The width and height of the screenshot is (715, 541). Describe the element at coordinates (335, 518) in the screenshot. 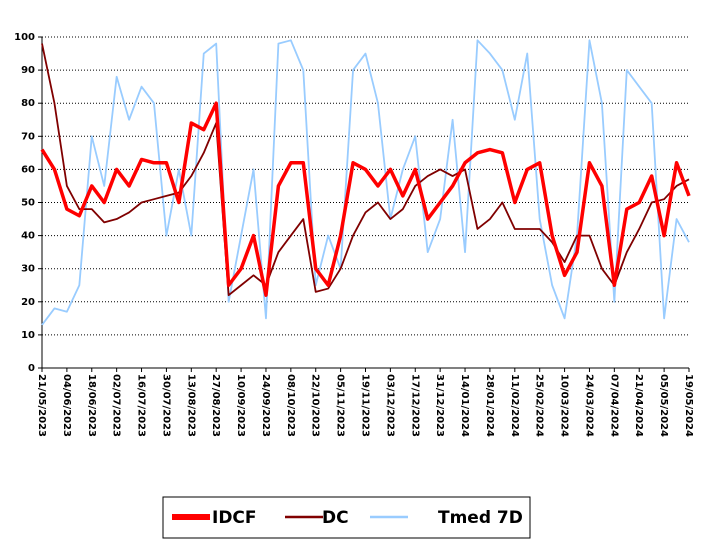

I see `legend-label: DC` at that location.